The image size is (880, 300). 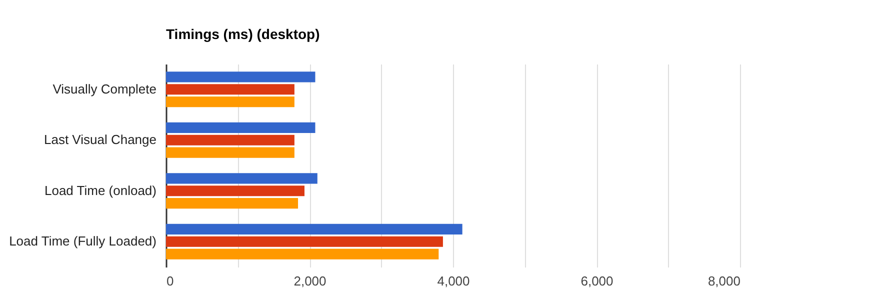 I want to click on y-tick-label: Visually Complete, so click(x=104, y=88).